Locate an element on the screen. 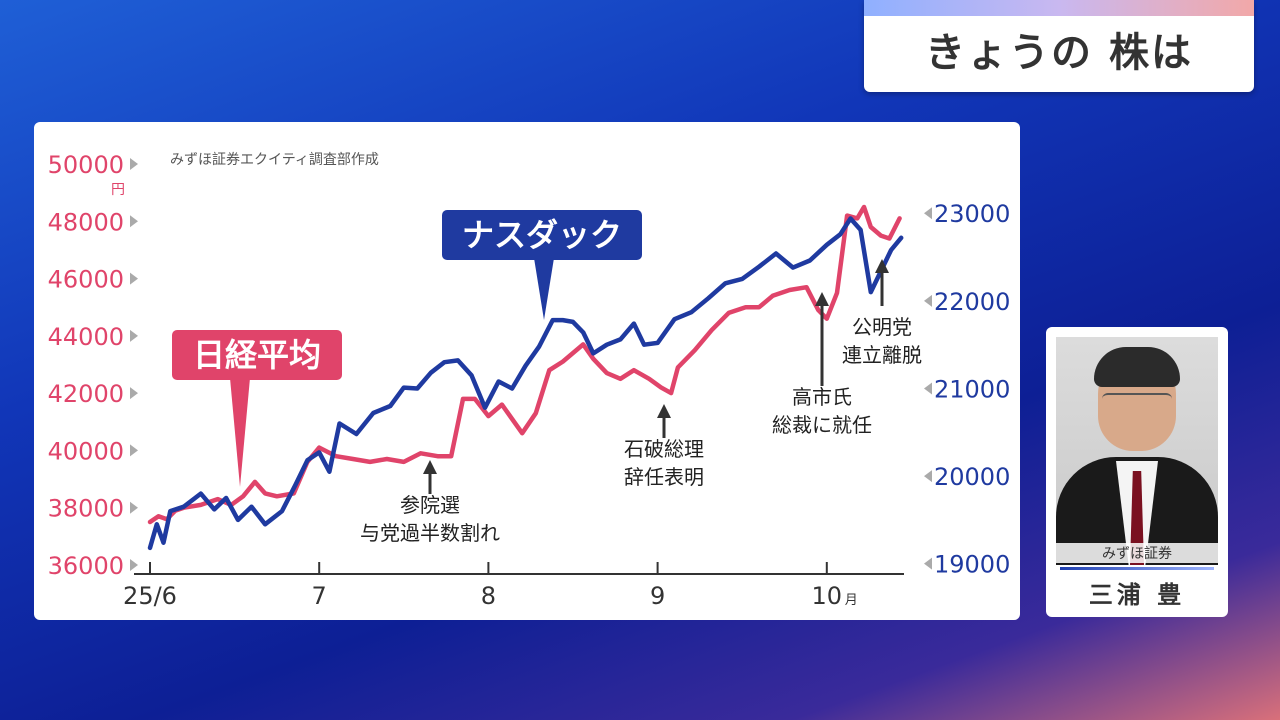  series-callout-label: ナスダック is located at coordinates (542, 235).